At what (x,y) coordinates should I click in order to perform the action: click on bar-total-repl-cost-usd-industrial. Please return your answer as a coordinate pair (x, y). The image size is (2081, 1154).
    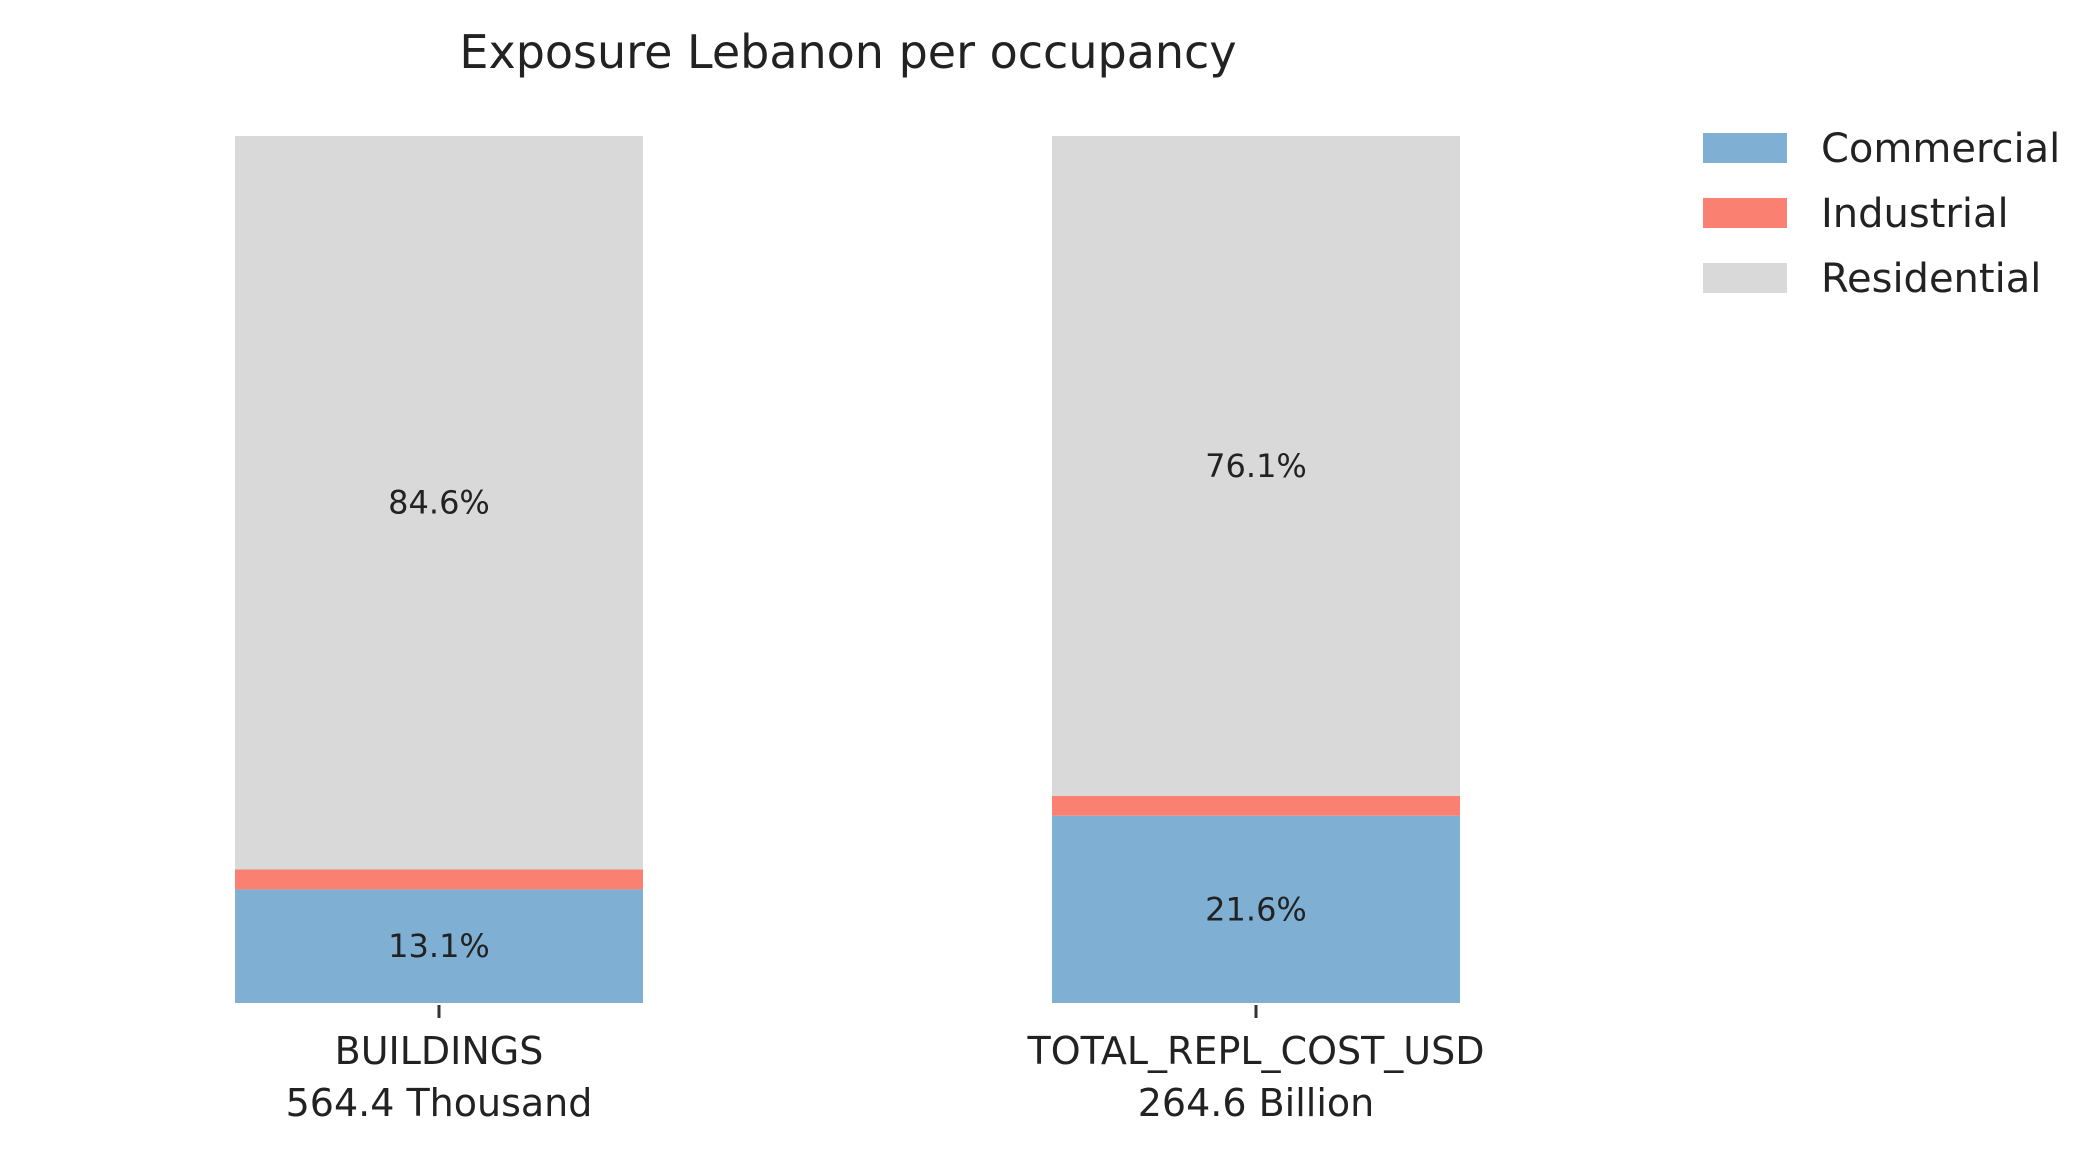
    Looking at the image, I should click on (1256, 805).